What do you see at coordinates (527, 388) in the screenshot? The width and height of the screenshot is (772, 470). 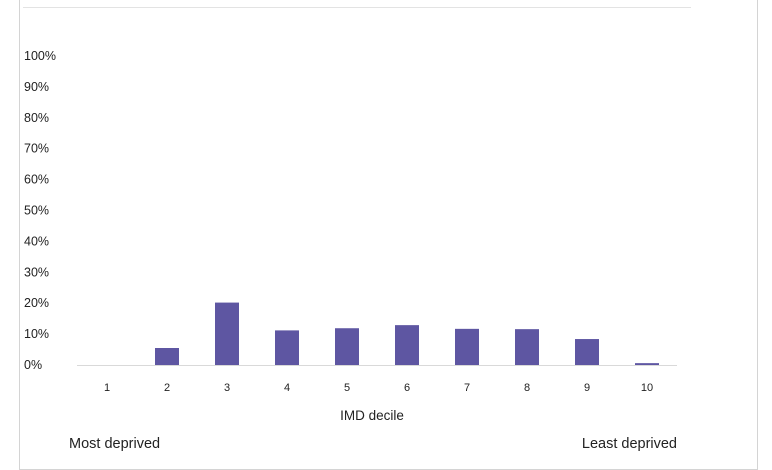 I see `x-tick-label: 8` at bounding box center [527, 388].